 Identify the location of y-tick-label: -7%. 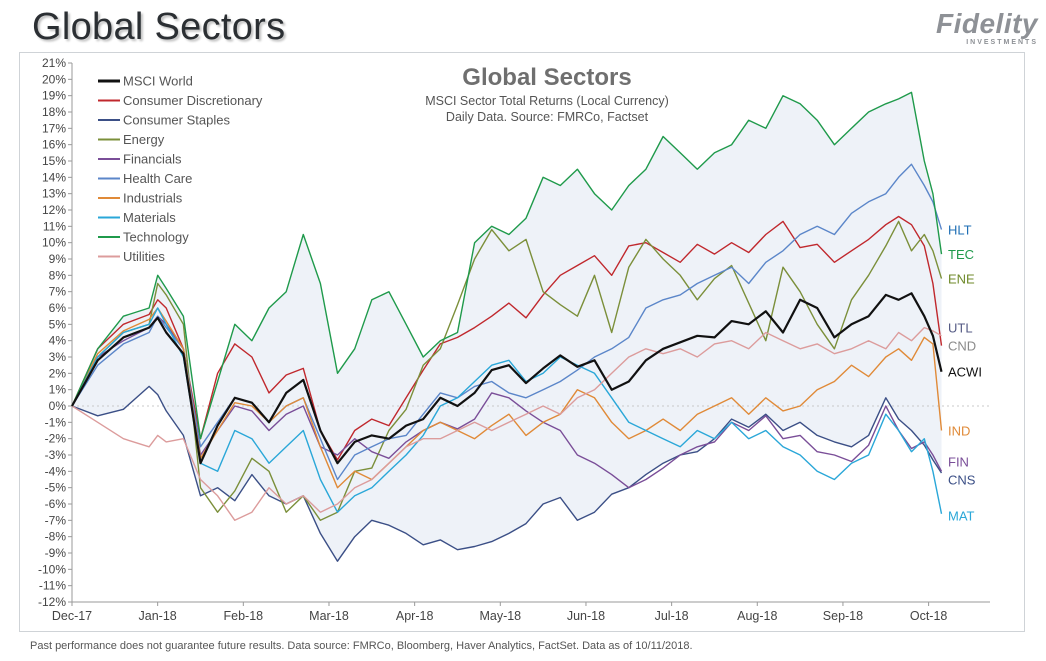
(56, 520).